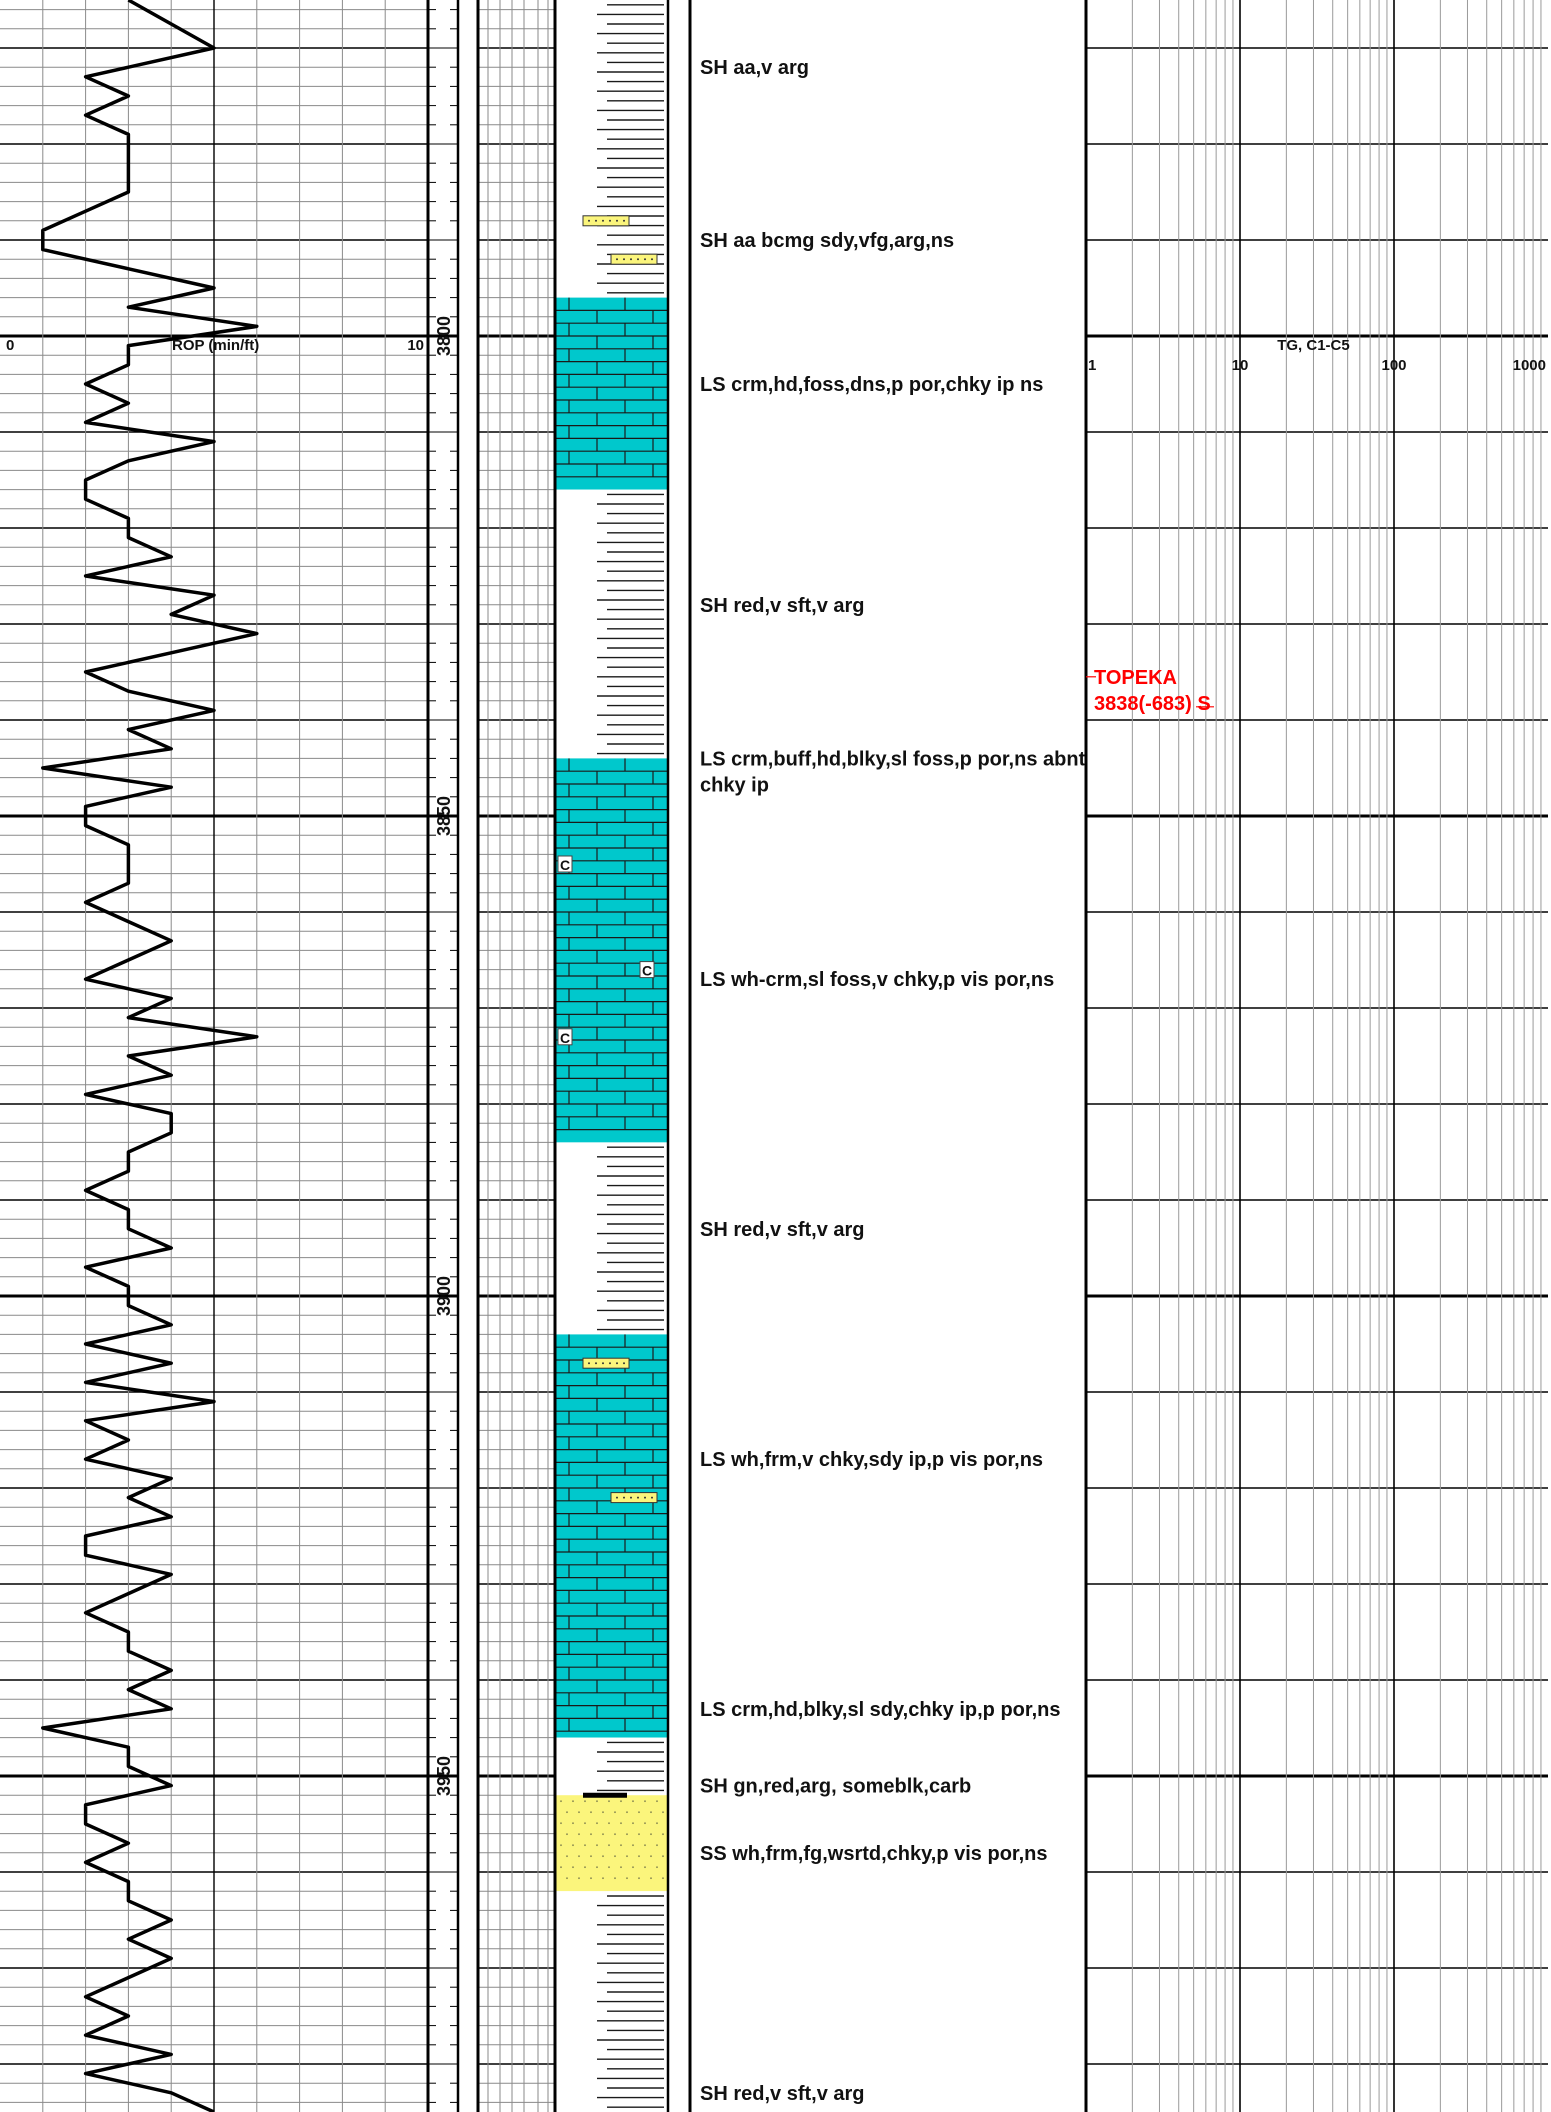 The image size is (1551, 2112). Describe the element at coordinates (444, 1296) in the screenshot. I see `depth-label: 3900` at that location.